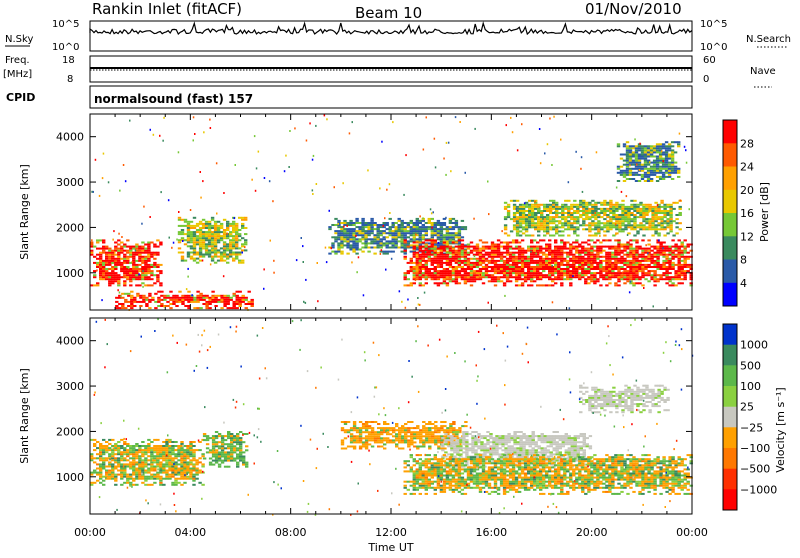  Describe the element at coordinates (70, 273) in the screenshot. I see `y-tick-label: 1000` at that location.